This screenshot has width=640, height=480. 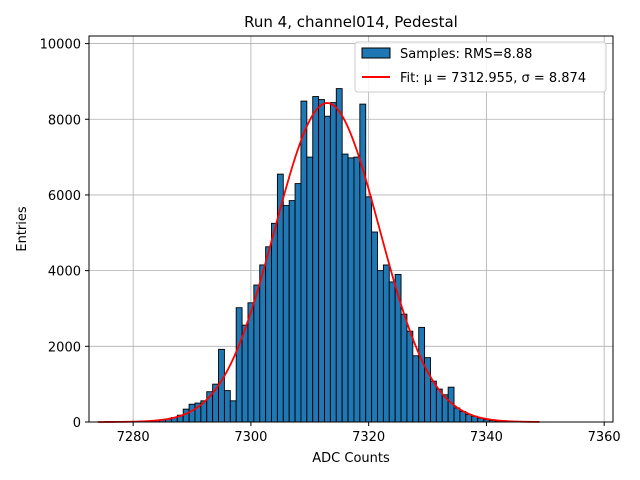 I want to click on y-tick-label: 0, so click(x=77, y=423).